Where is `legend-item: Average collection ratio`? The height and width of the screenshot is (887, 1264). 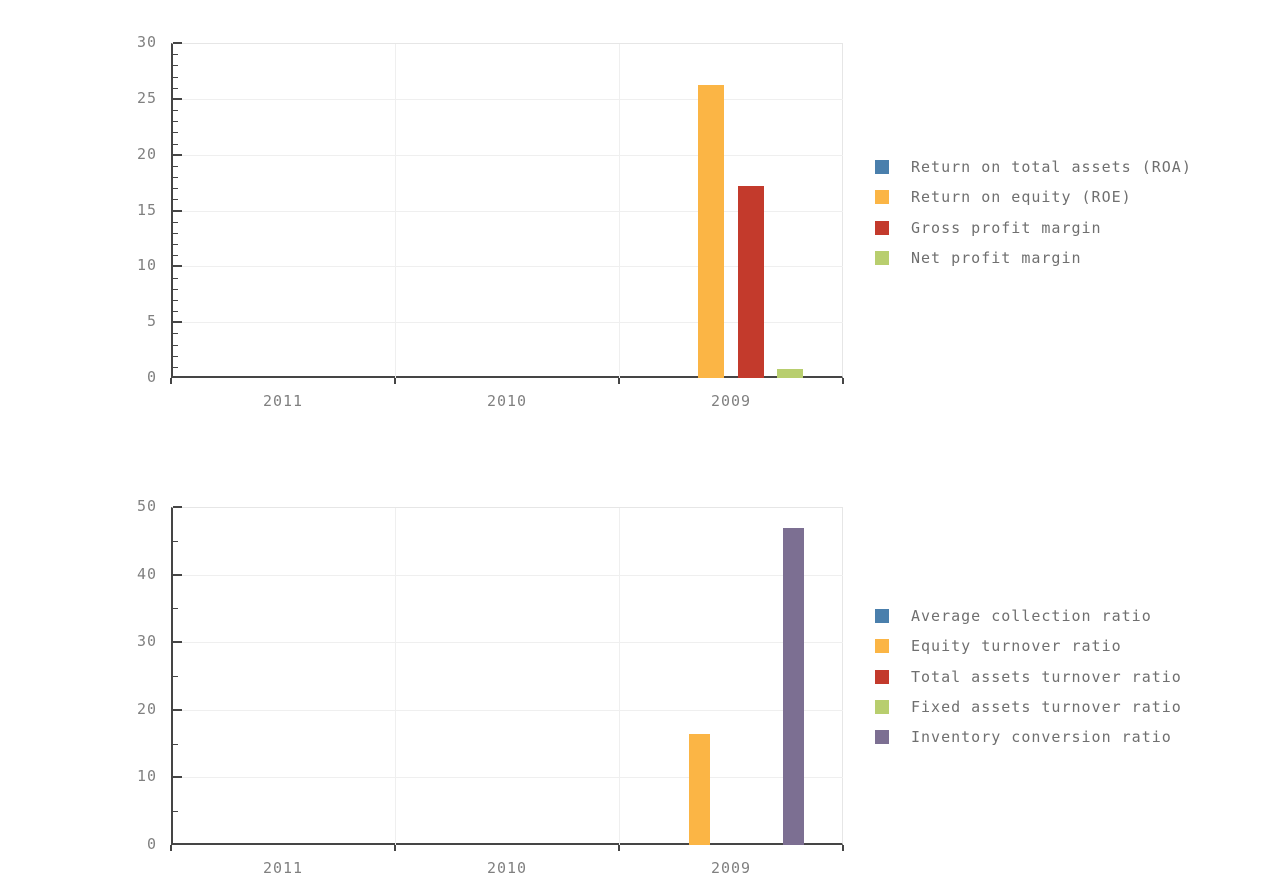 legend-item: Average collection ratio is located at coordinates (1013, 616).